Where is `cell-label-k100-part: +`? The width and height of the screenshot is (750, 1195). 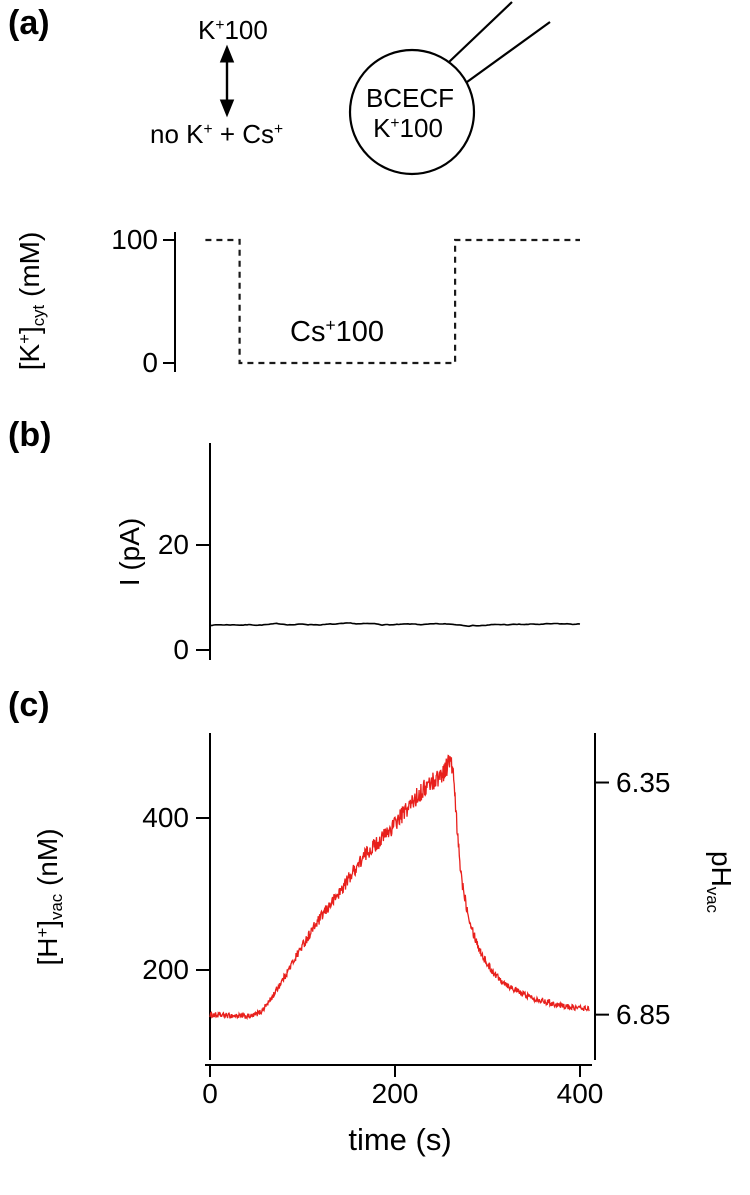
cell-label-k100-part: + is located at coordinates (395, 124).